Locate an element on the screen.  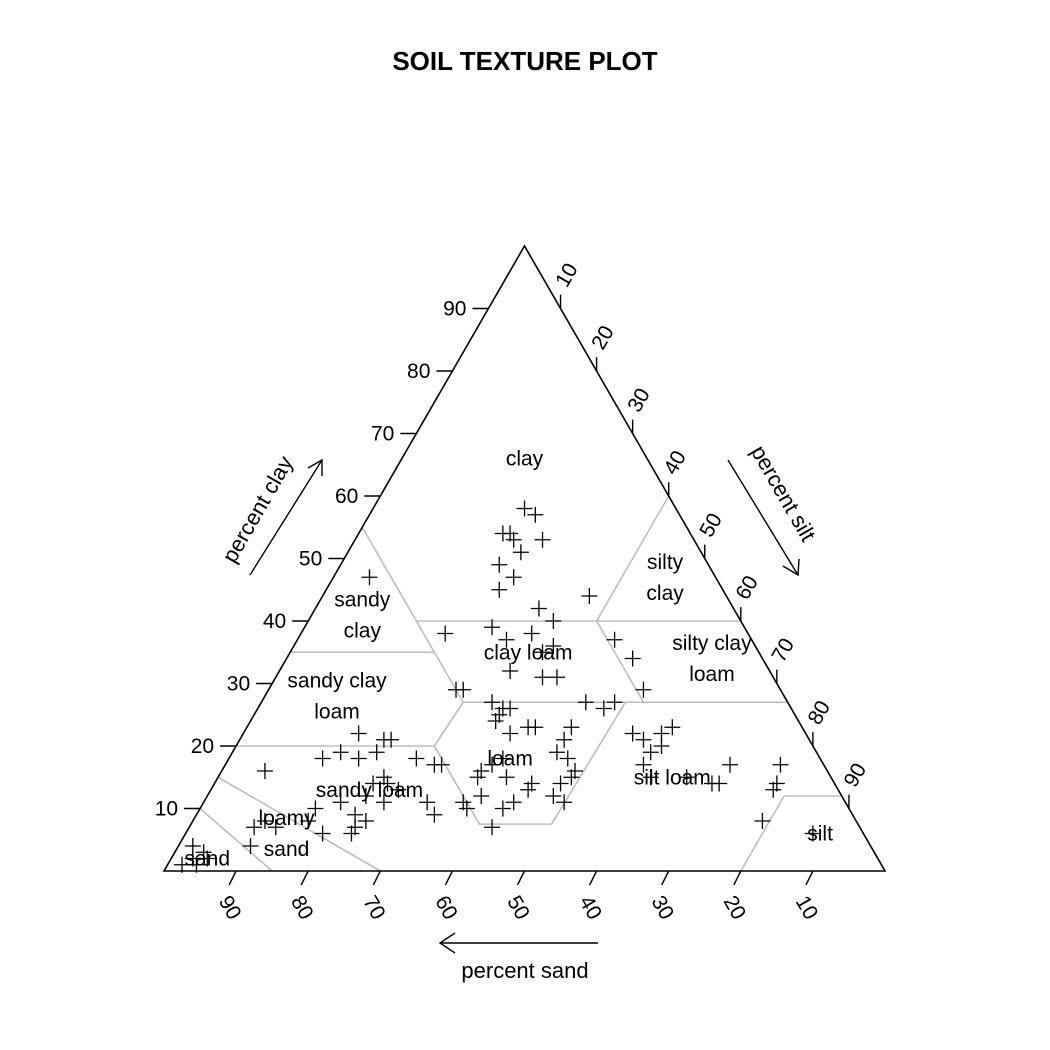
region-label-sandy-clay-loam: loam is located at coordinates (337, 712).